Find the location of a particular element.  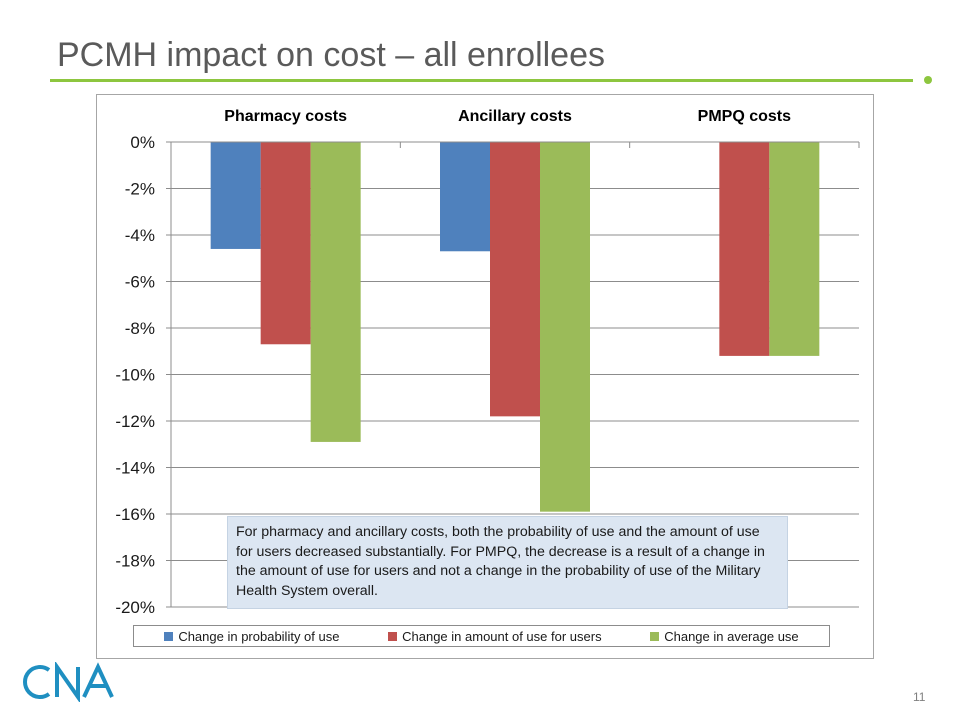

legend-item: Change in amount of use for users is located at coordinates (495, 636).